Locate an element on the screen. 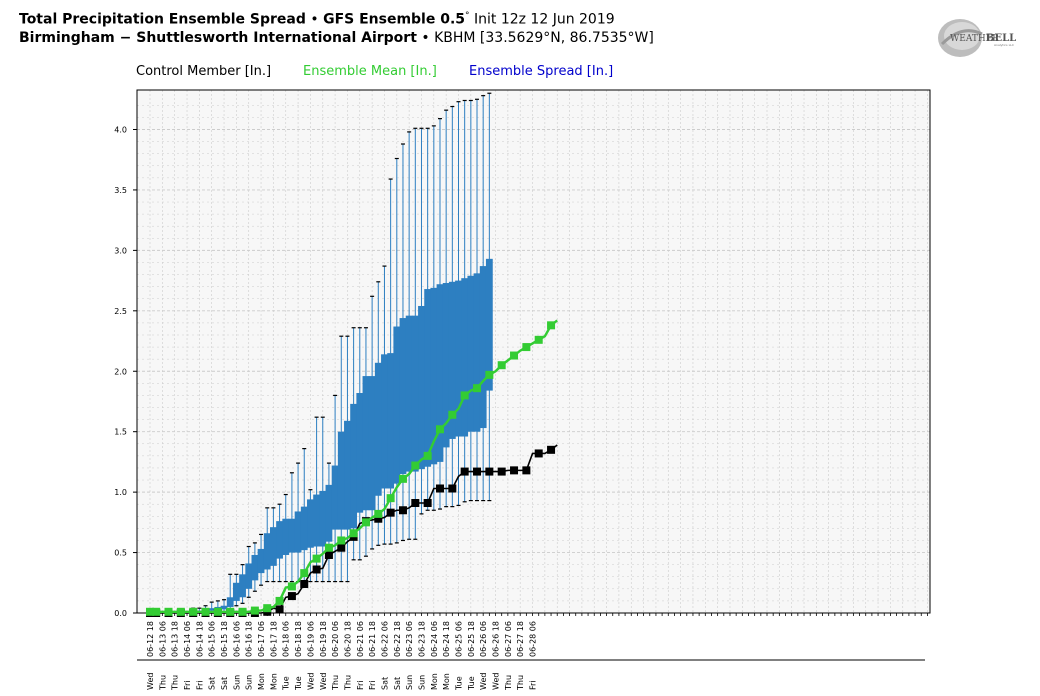  chart-title: Total Precipitation Ensemble Spread is located at coordinates (162, 19).